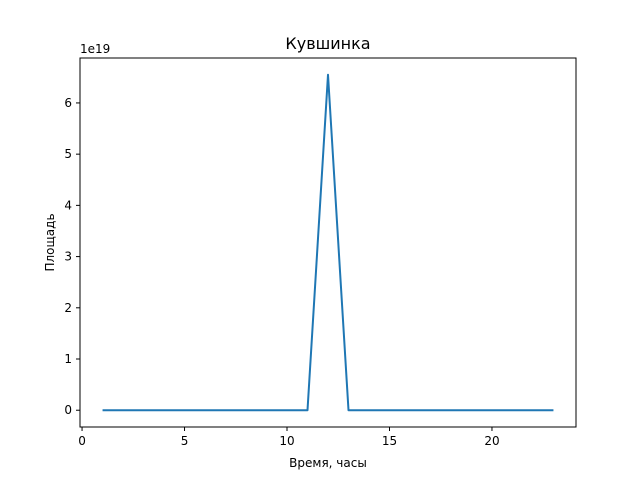 The height and width of the screenshot is (480, 640). What do you see at coordinates (95, 49) in the screenshot?
I see `y-axis-multiplier: 1e19` at bounding box center [95, 49].